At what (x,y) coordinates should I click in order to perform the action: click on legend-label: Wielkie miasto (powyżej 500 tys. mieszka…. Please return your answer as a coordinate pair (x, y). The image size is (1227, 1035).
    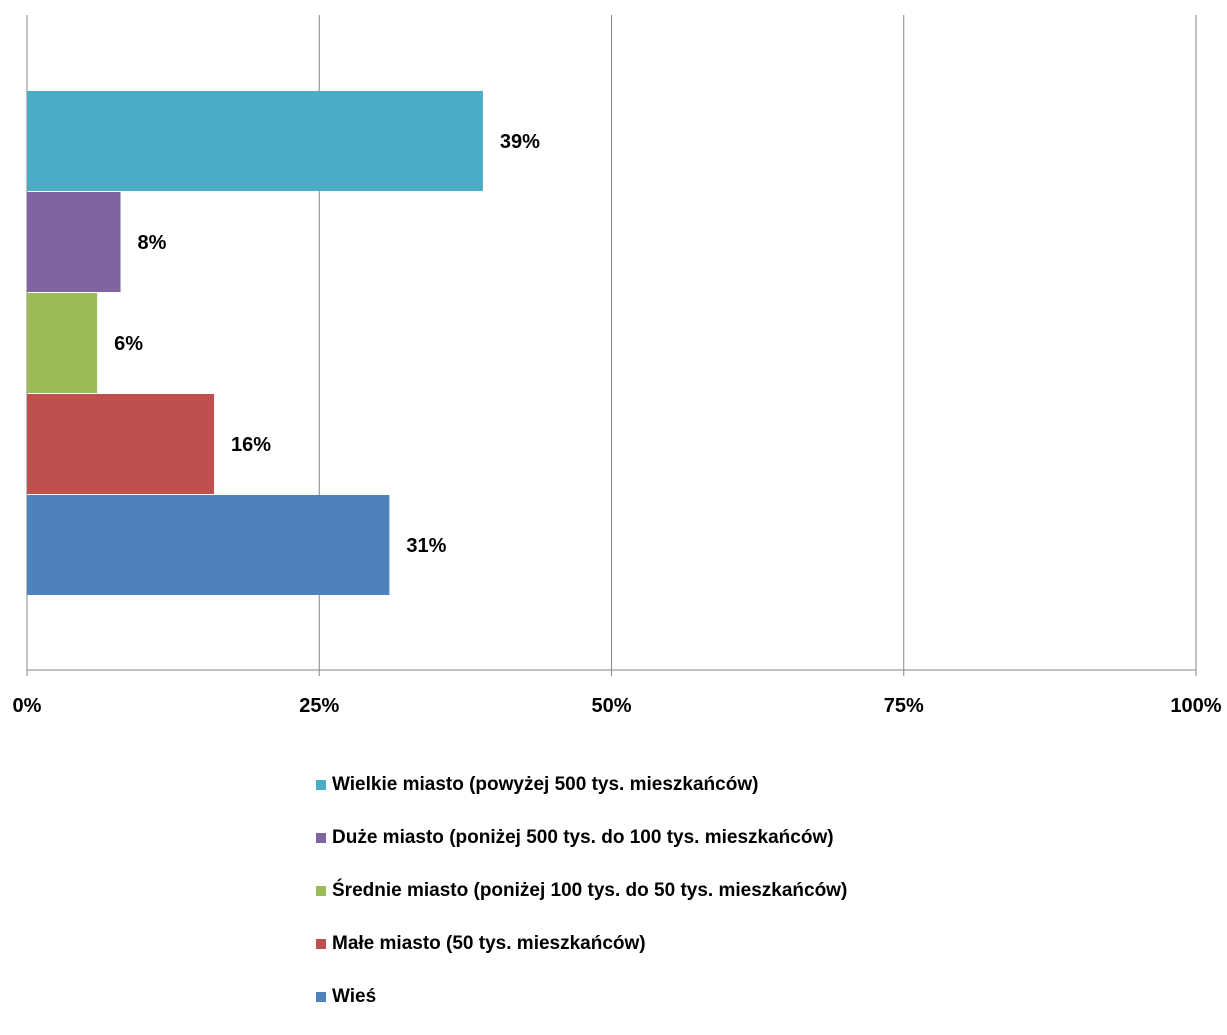
    Looking at the image, I should click on (545, 784).